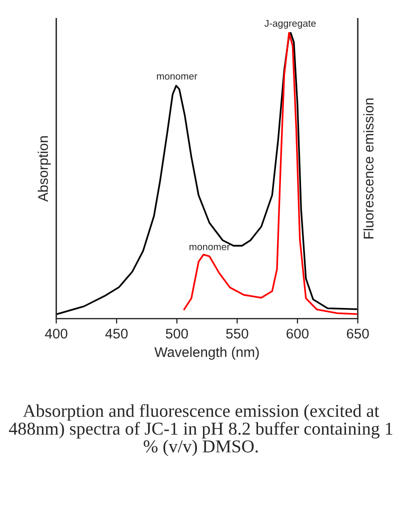 Image resolution: width=402 pixels, height=531 pixels. I want to click on y2-axis-title: Fluorescence emission, so click(368, 168).